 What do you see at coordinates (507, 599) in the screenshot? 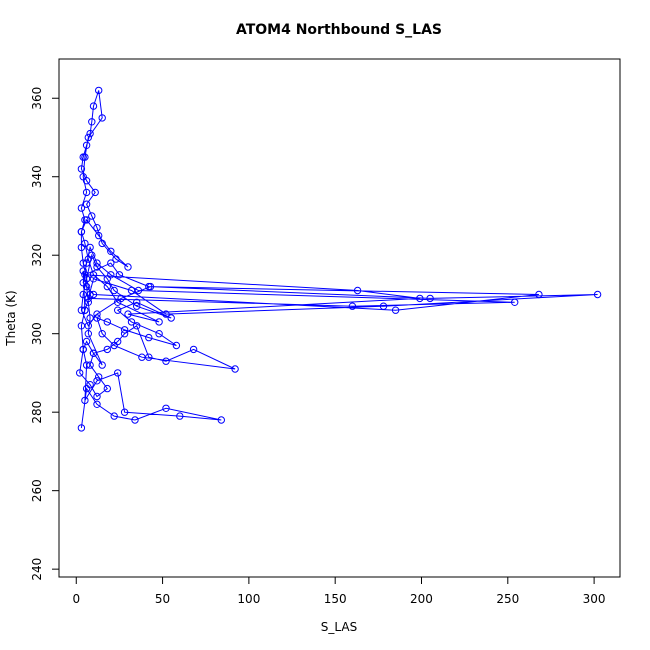
I see `x-tick-label: 250` at bounding box center [507, 599].